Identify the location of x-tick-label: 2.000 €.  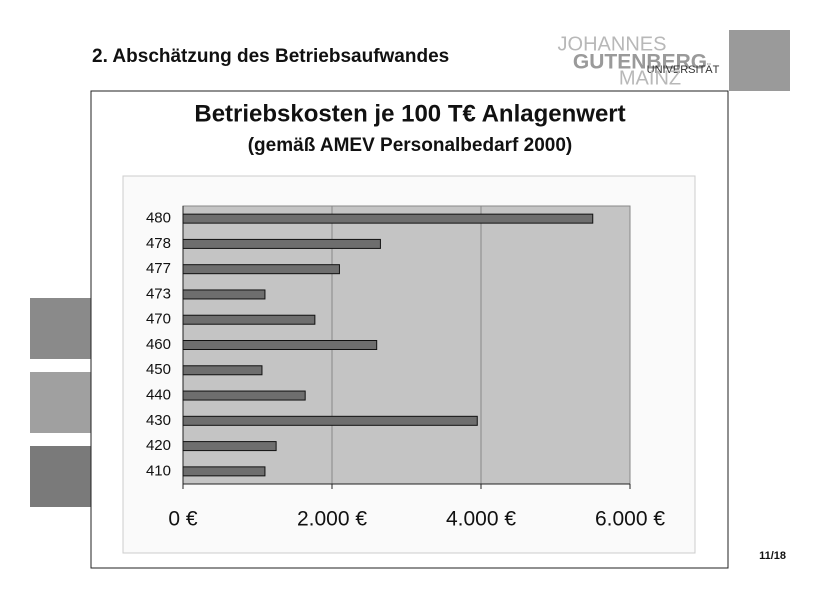
(332, 519).